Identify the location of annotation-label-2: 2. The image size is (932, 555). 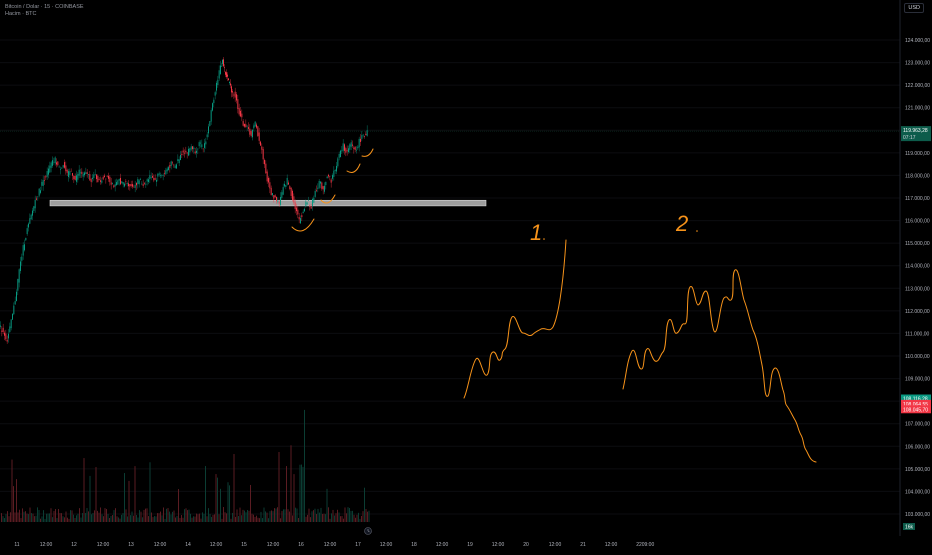
(681, 223).